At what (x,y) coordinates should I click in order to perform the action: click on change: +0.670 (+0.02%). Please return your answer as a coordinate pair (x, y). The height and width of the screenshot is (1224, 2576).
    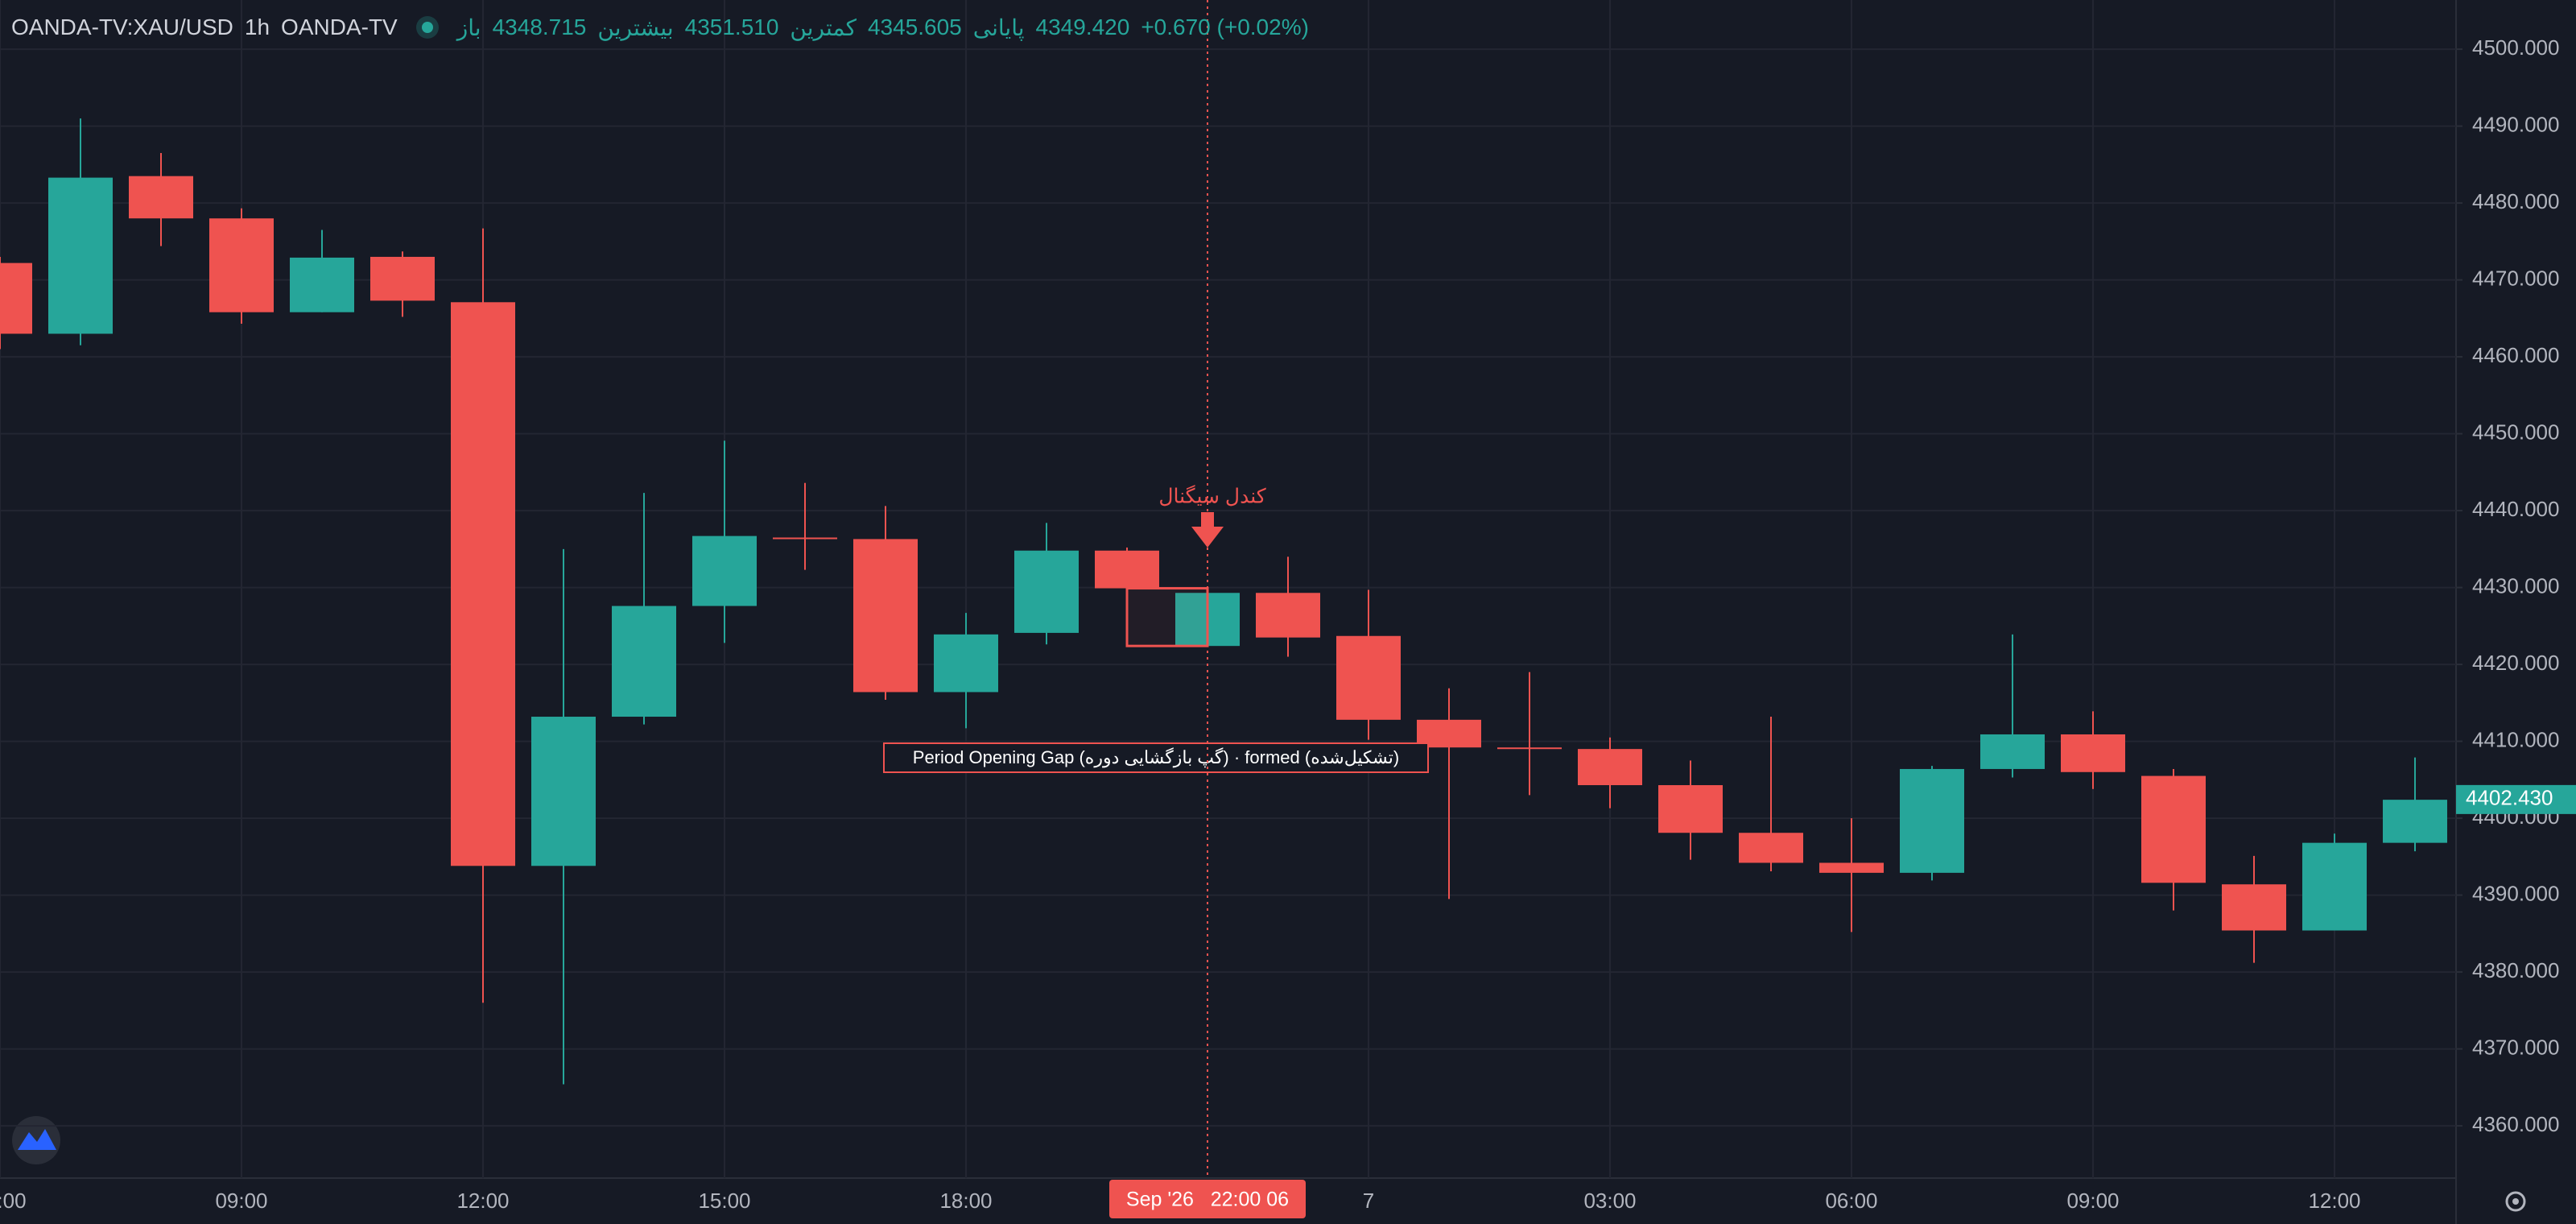
    Looking at the image, I should click on (1225, 26).